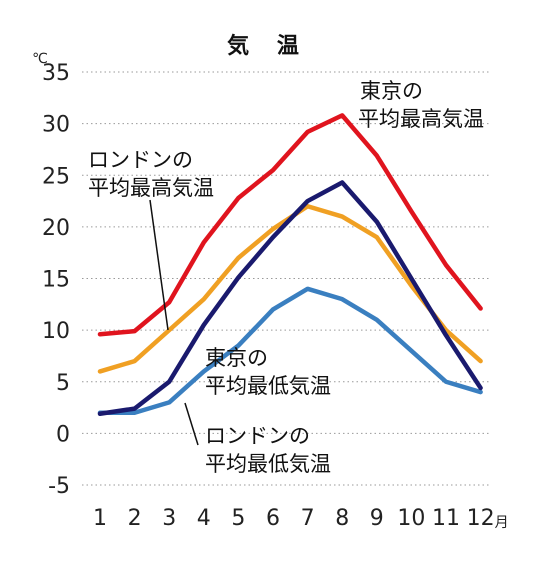 Image resolution: width=543 pixels, height=565 pixels. What do you see at coordinates (40, 59) in the screenshot?
I see `y-axis-unit: ℃` at bounding box center [40, 59].